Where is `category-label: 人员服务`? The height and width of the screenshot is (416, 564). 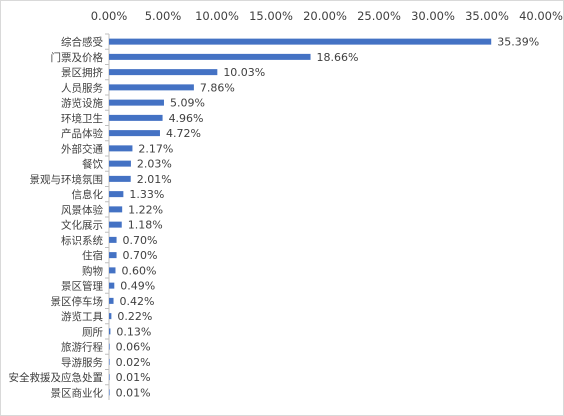
category-label: 人员服务 is located at coordinates (82, 87).